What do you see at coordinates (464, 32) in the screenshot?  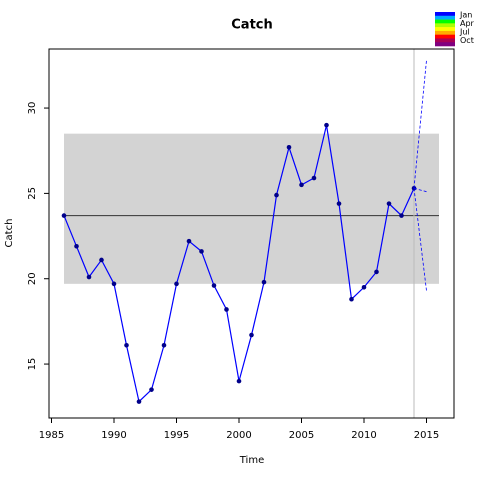 I see `legend-label: Jul` at bounding box center [464, 32].